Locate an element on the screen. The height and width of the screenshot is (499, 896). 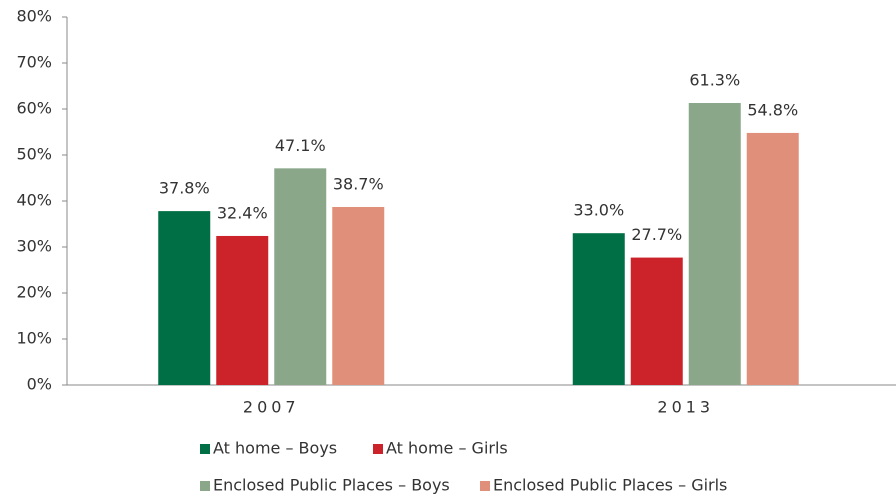
value-label: 38.7% is located at coordinates (358, 183).